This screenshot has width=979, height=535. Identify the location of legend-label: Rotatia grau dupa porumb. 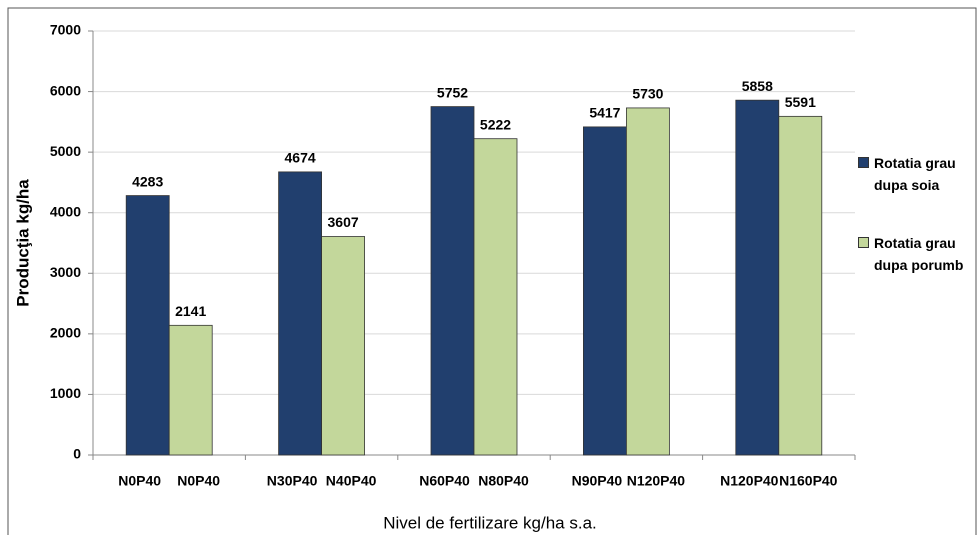
(919, 254).